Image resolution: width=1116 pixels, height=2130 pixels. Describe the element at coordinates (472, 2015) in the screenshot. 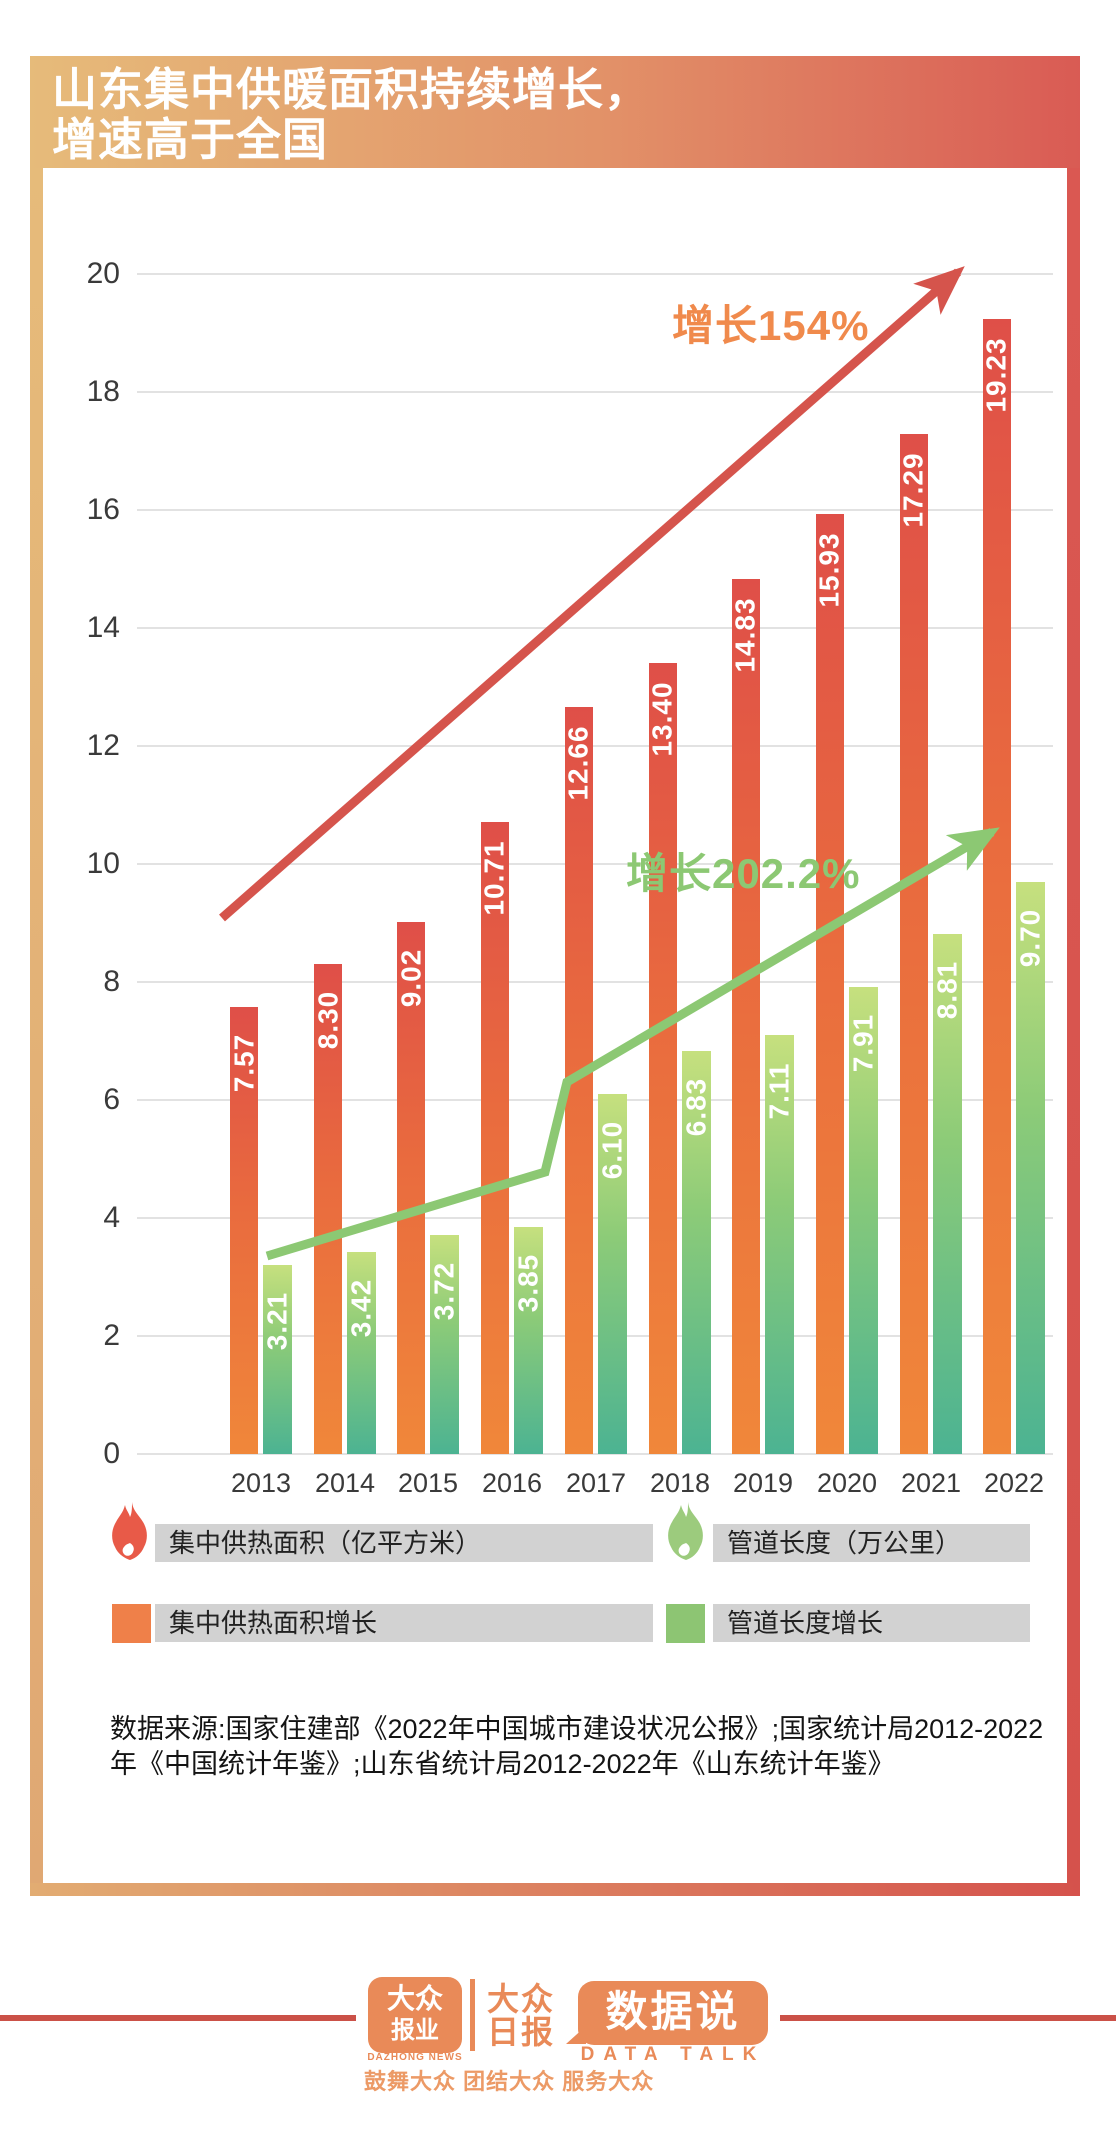

I see `footer-logo-separator` at that location.